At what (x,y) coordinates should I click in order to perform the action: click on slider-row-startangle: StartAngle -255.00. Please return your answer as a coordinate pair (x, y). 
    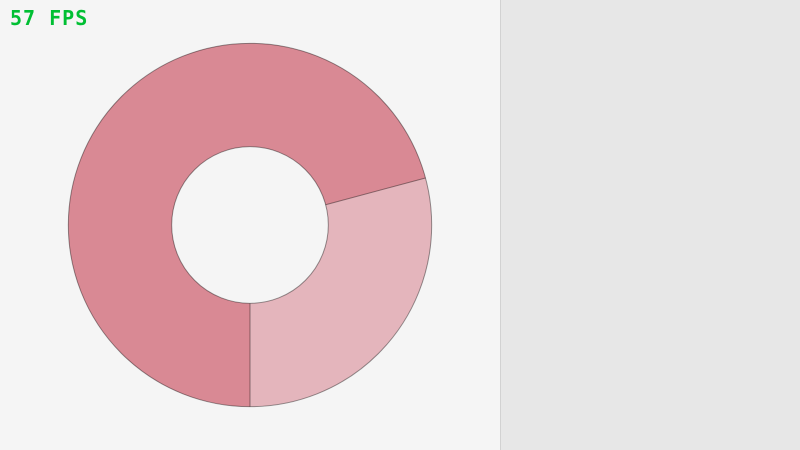
    Looking at the image, I should click on (650, 48).